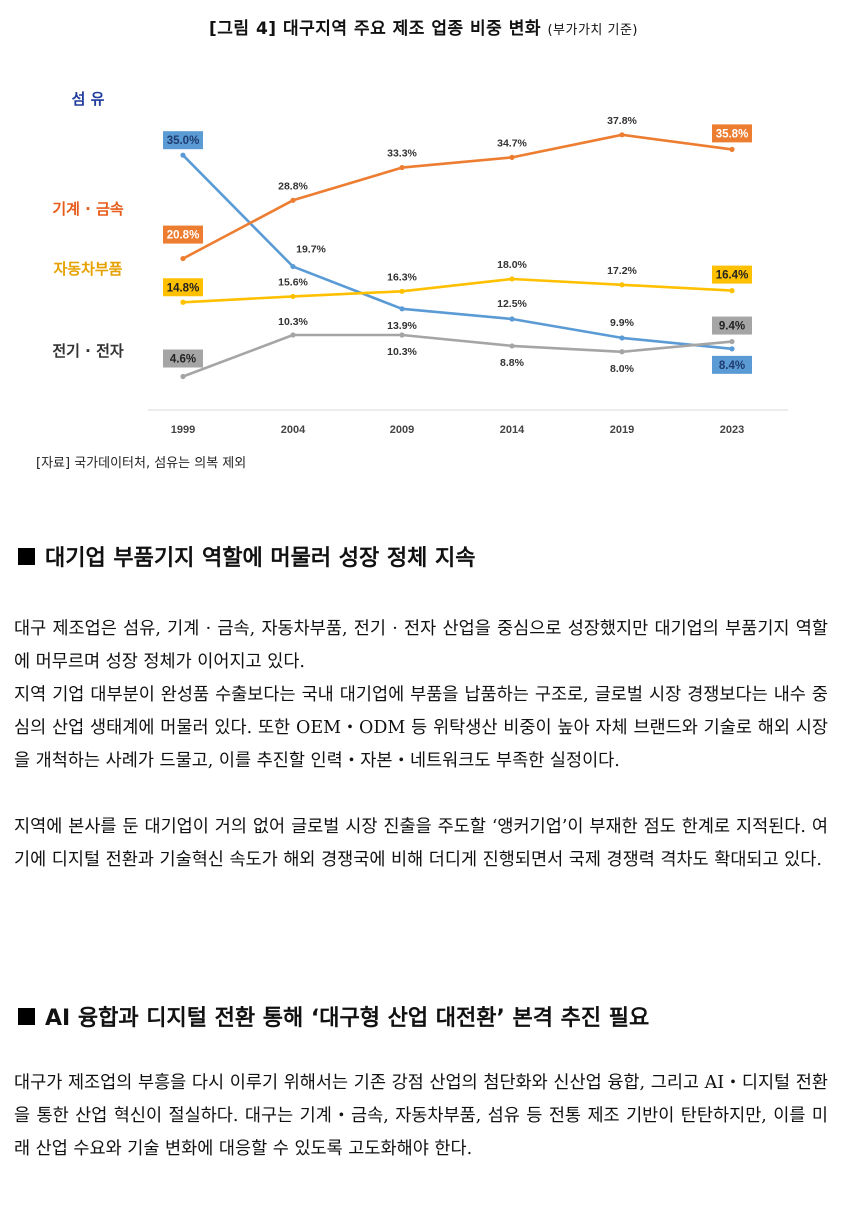 The image size is (847, 1209). I want to click on data-label: 20.8%, so click(183, 236).